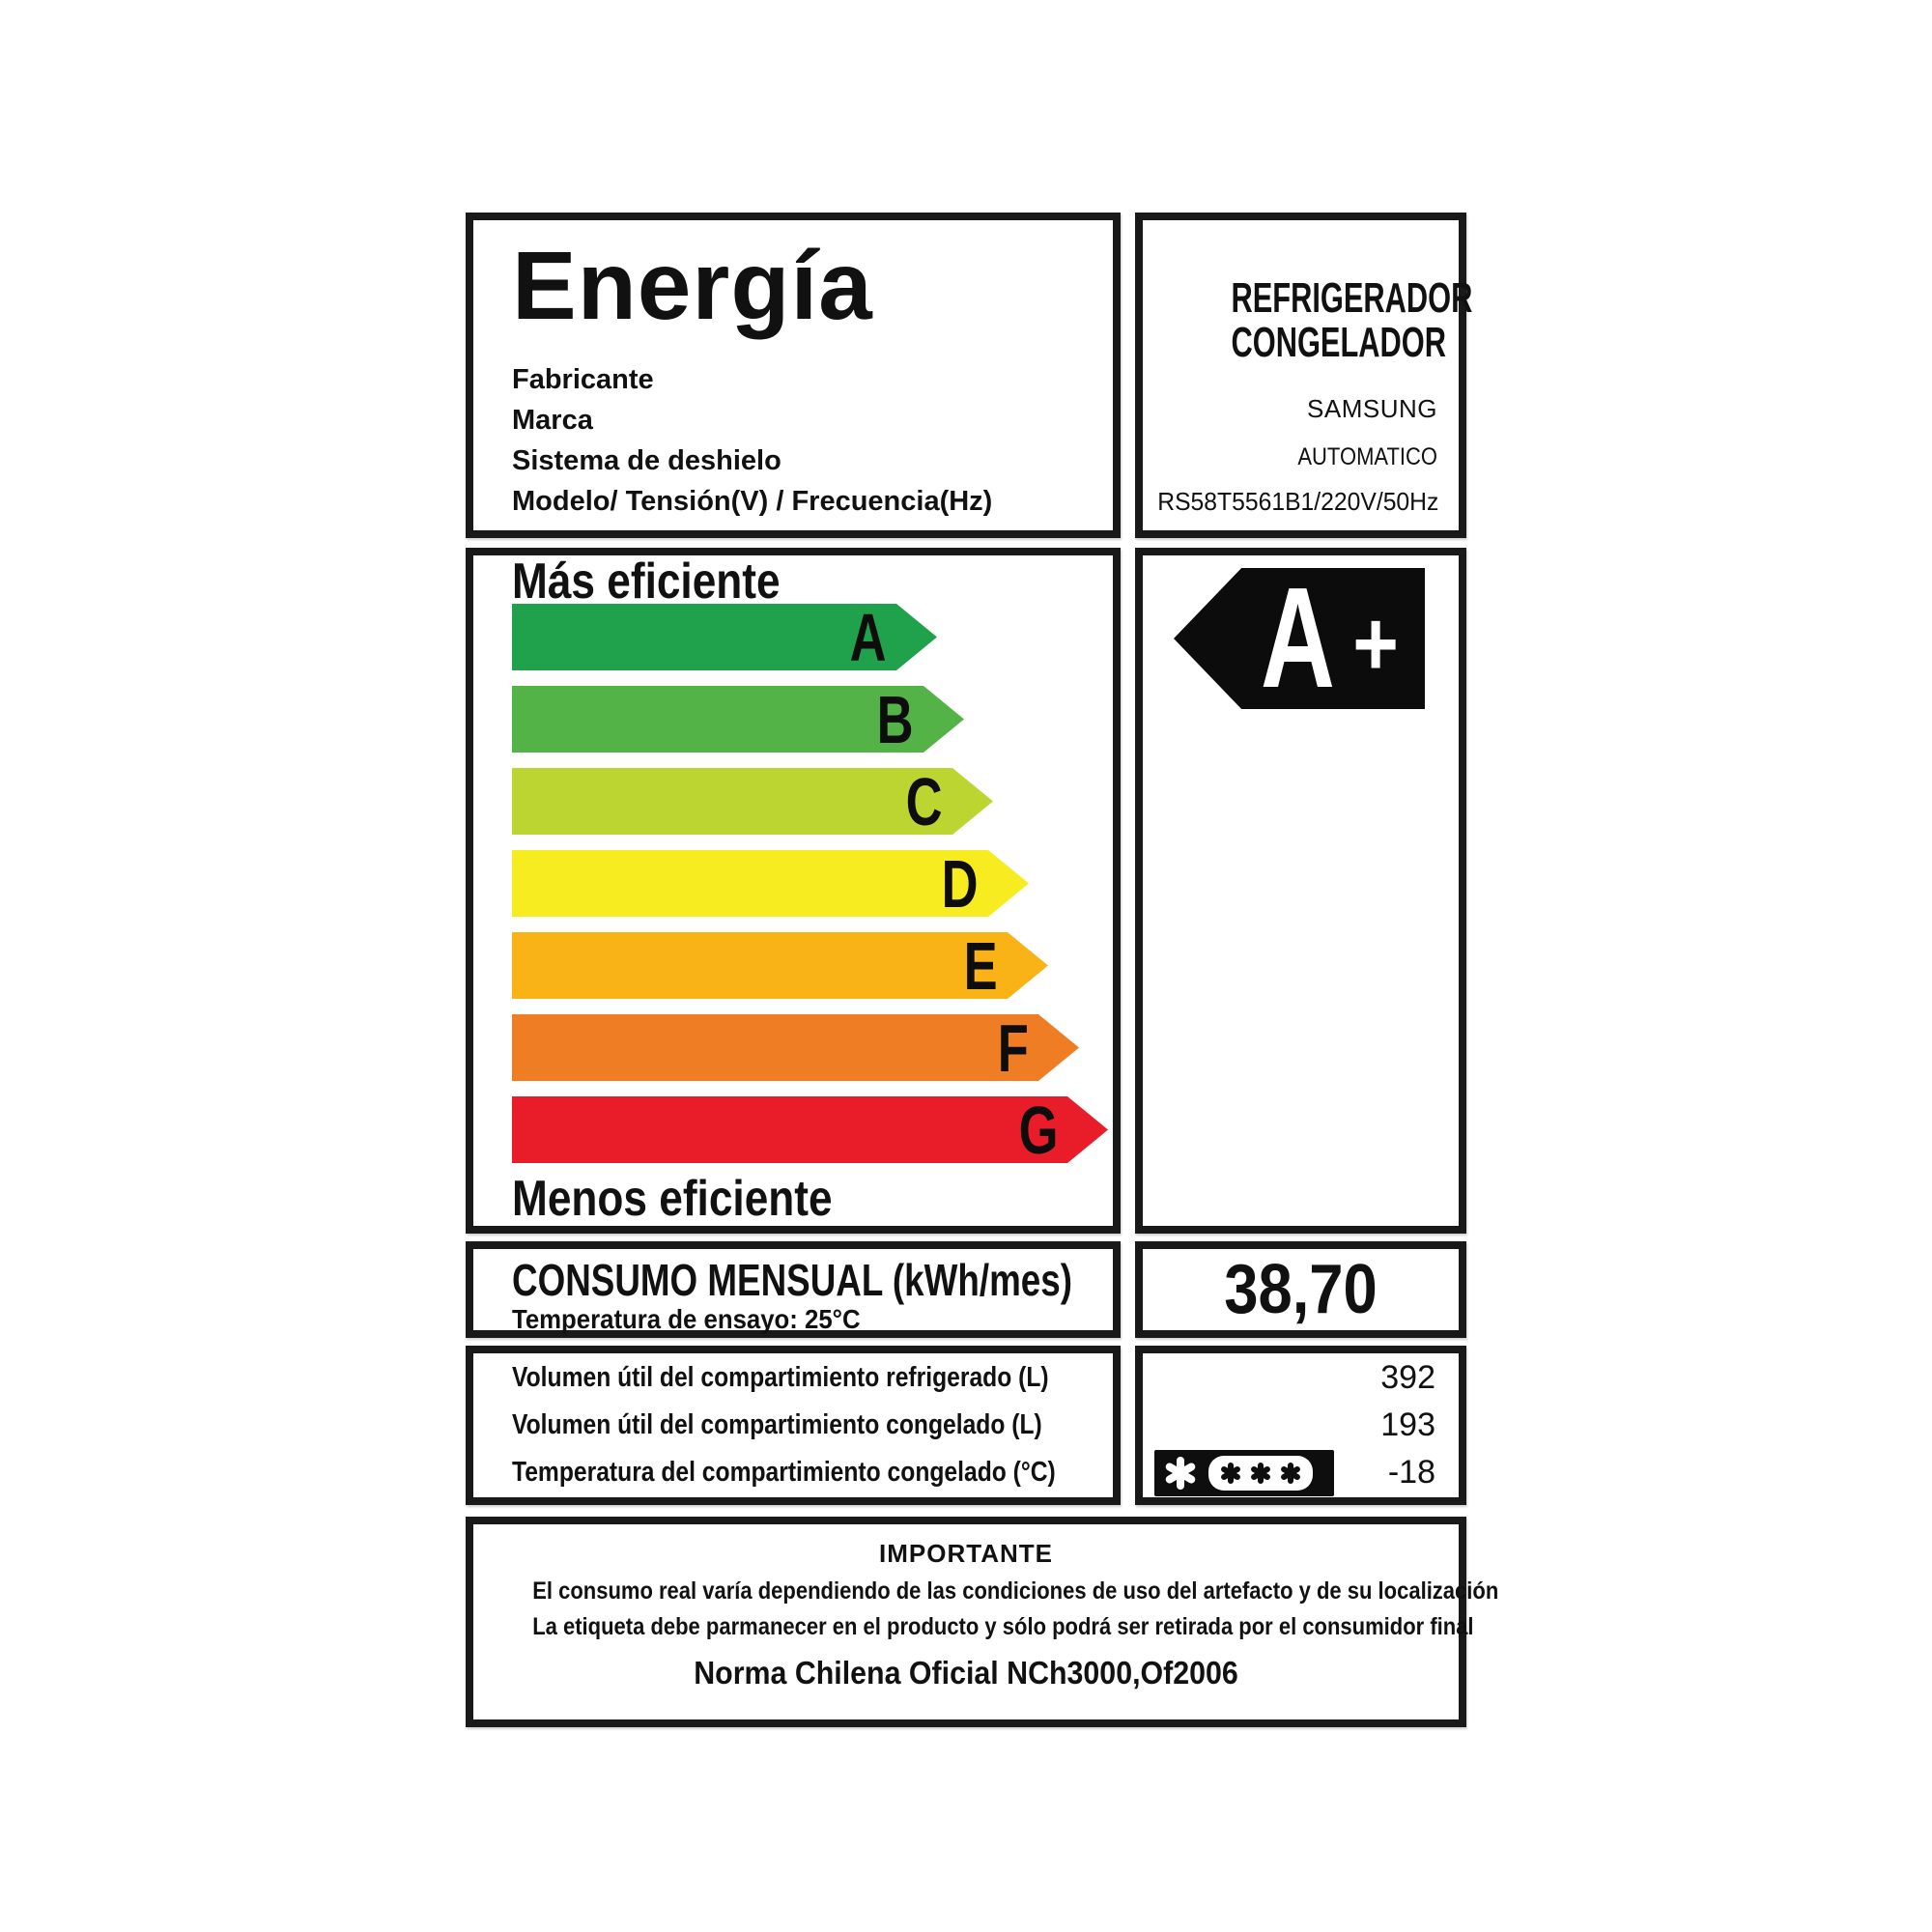 This screenshot has height=1932, width=1932. Describe the element at coordinates (646, 582) in the screenshot. I see `more-efficient-label: Más eficiente` at that location.